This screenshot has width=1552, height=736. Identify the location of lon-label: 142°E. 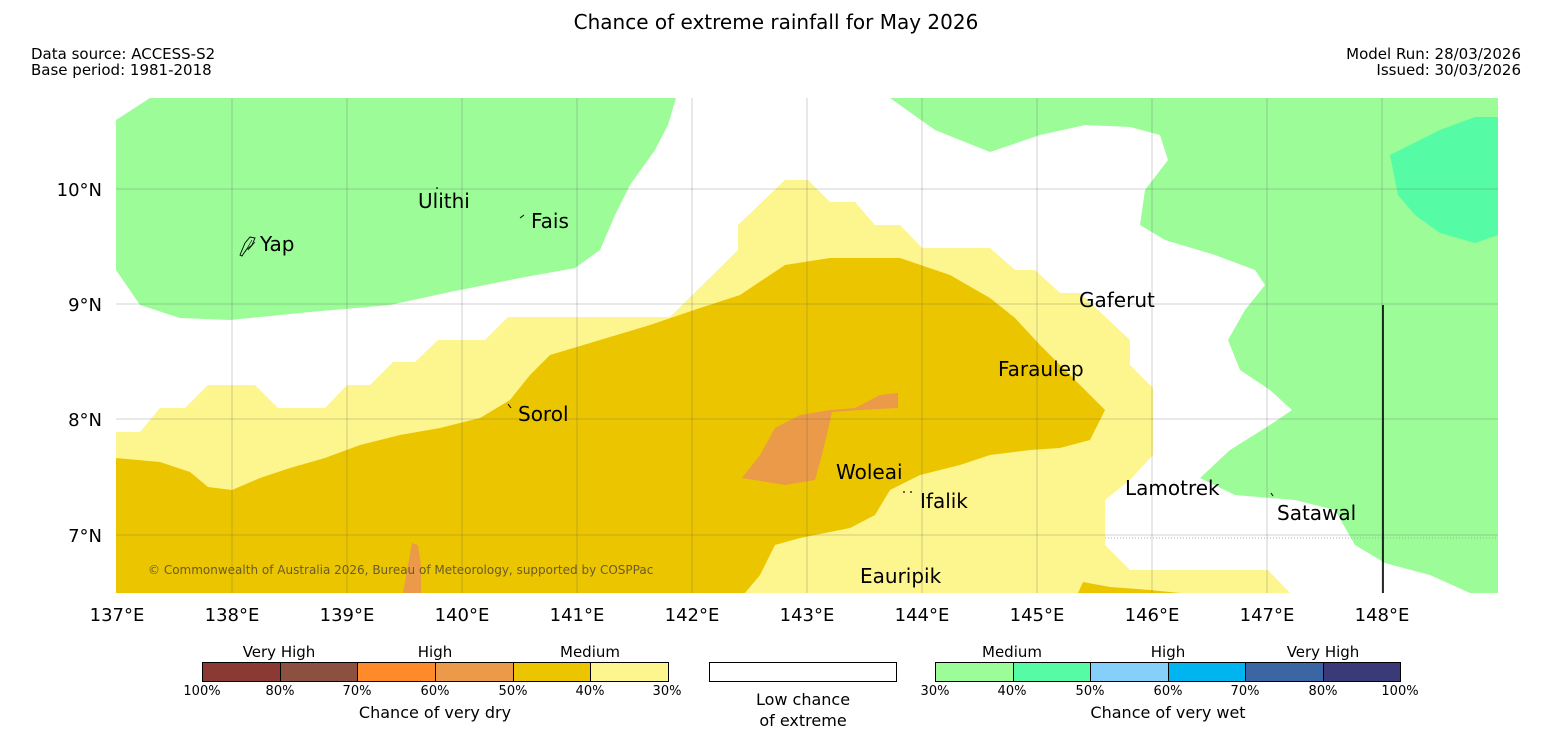
(692, 615).